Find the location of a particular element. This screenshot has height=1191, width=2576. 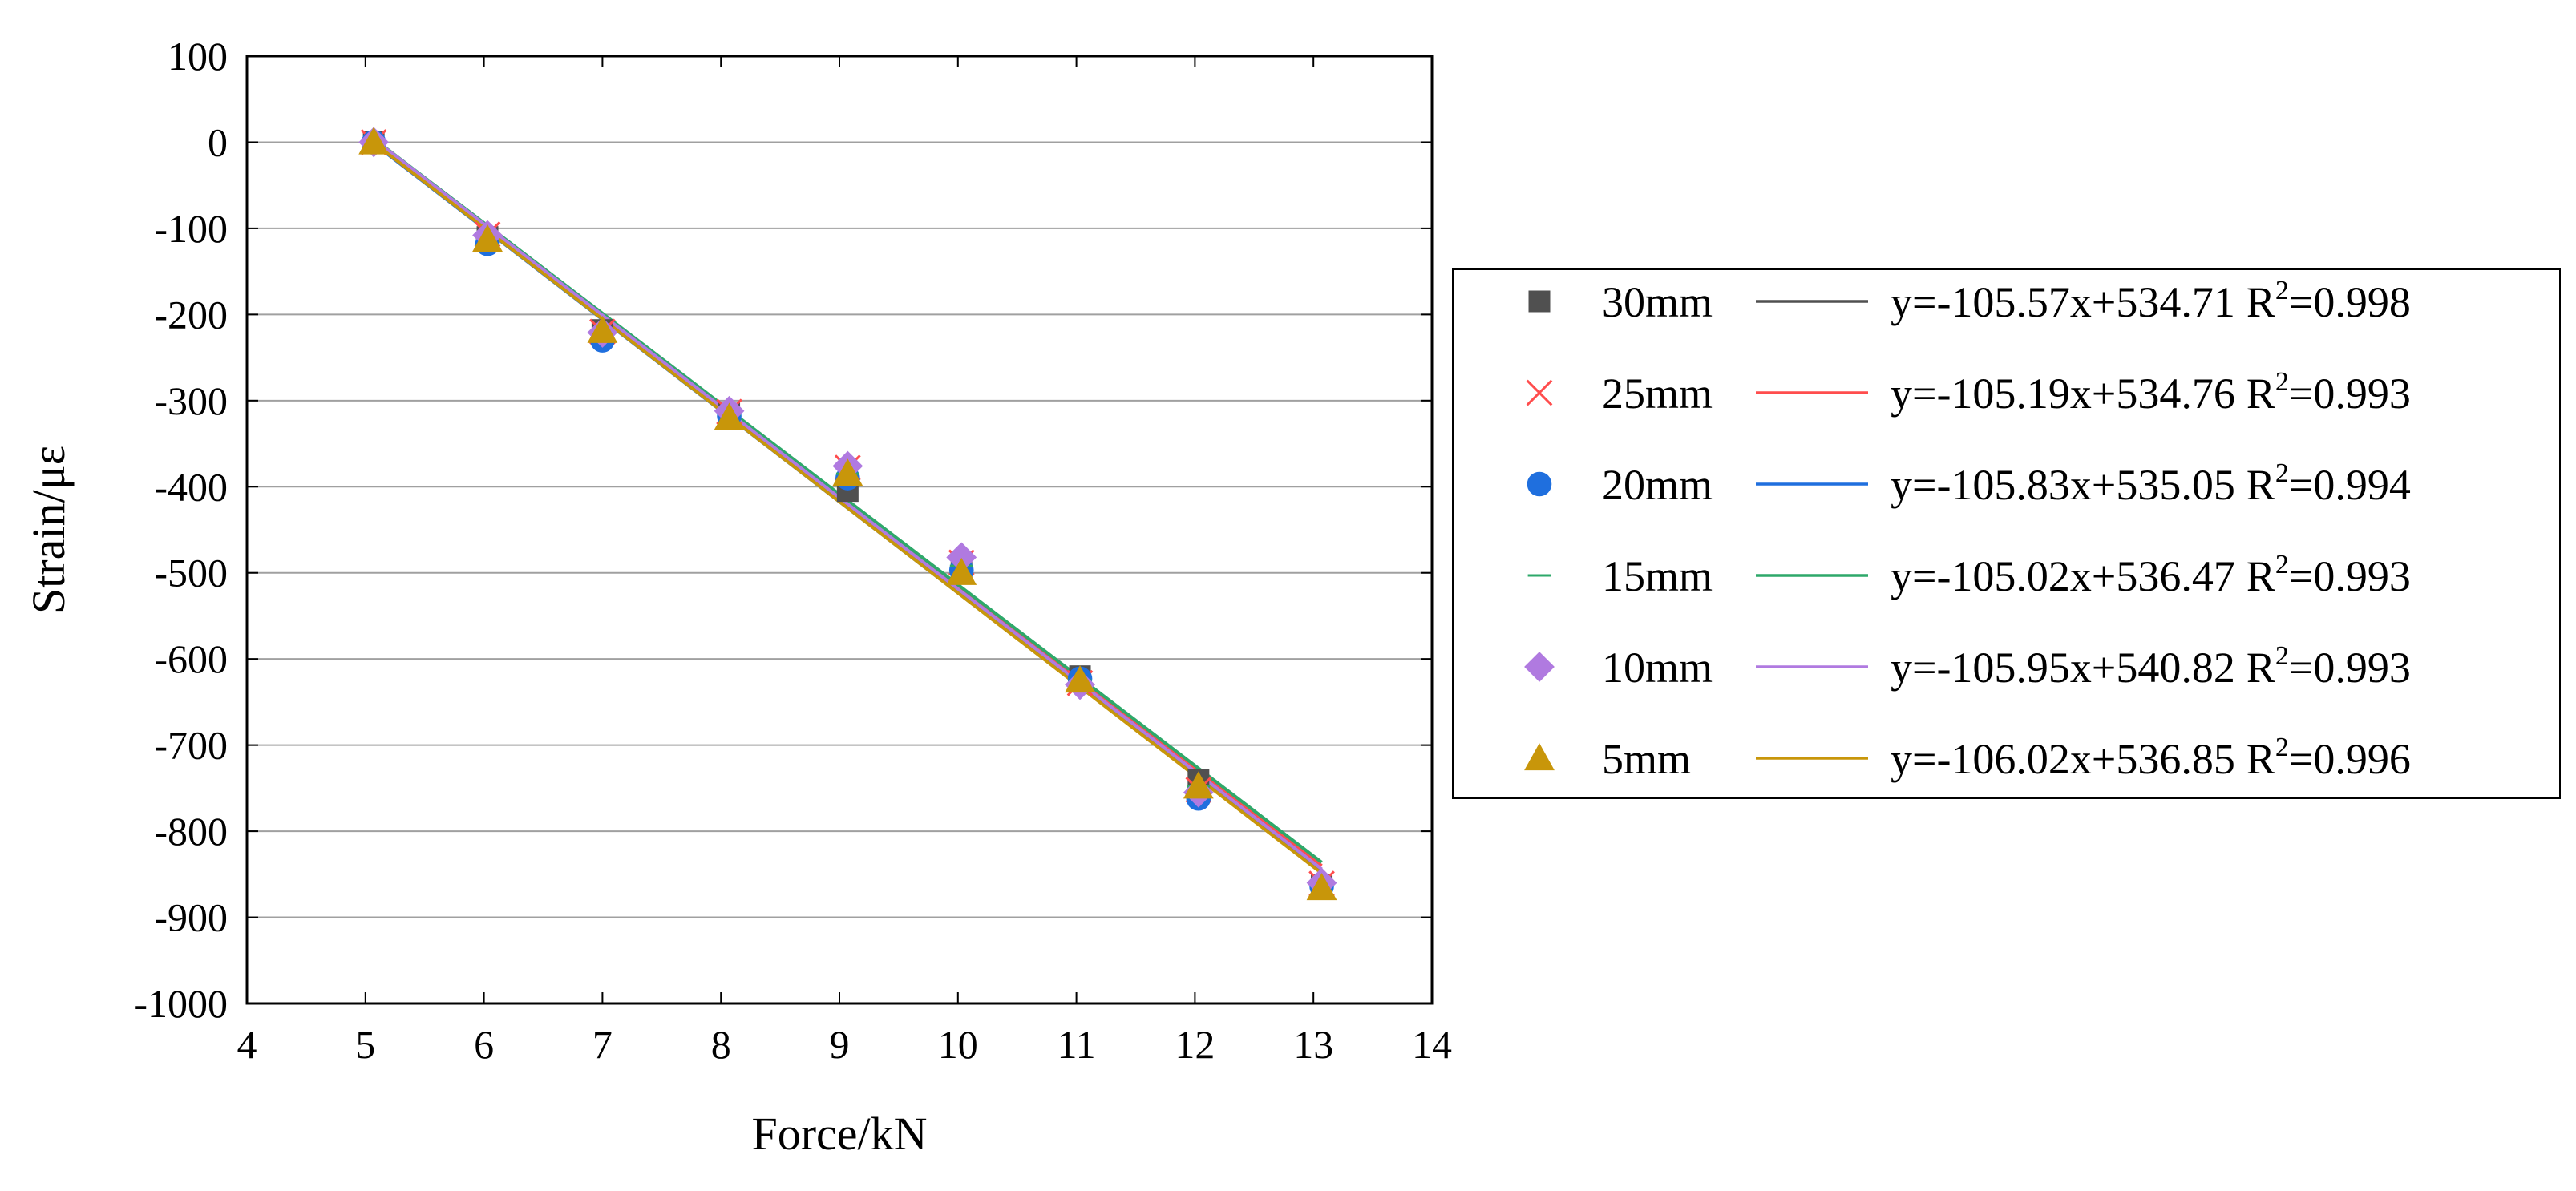

legend-fit-equation: y=-105.19x+534.76 R2=0.993 is located at coordinates (2151, 392).